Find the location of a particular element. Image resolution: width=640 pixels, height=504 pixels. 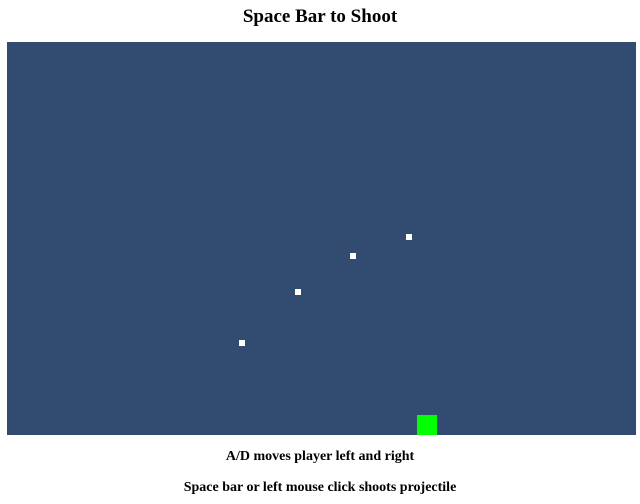

player-square is located at coordinates (427, 425).